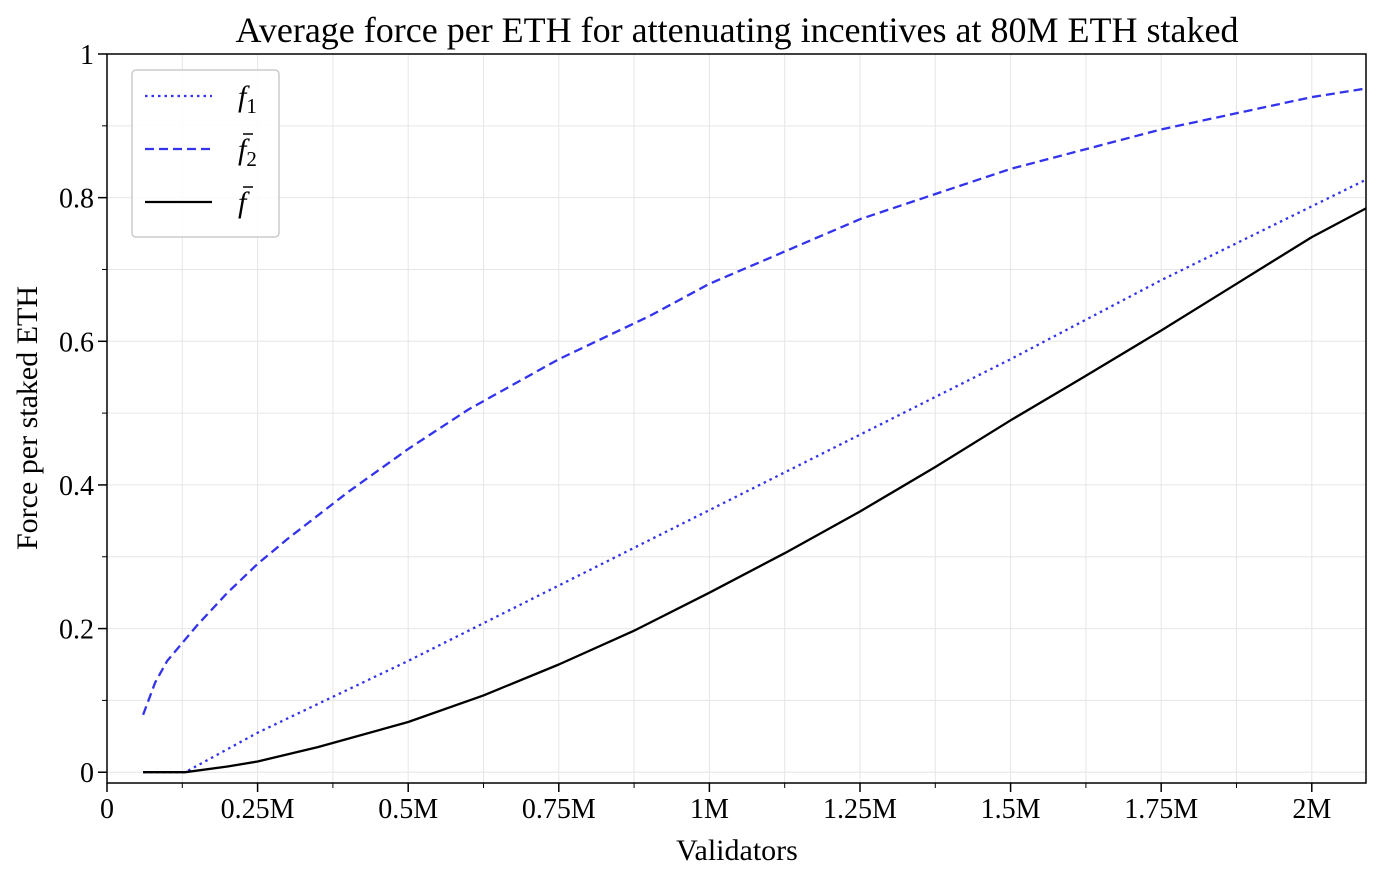  I want to click on y-axis-ticks: 0 0.2 0.4 0.6 0.8 1, so click(83, 414).